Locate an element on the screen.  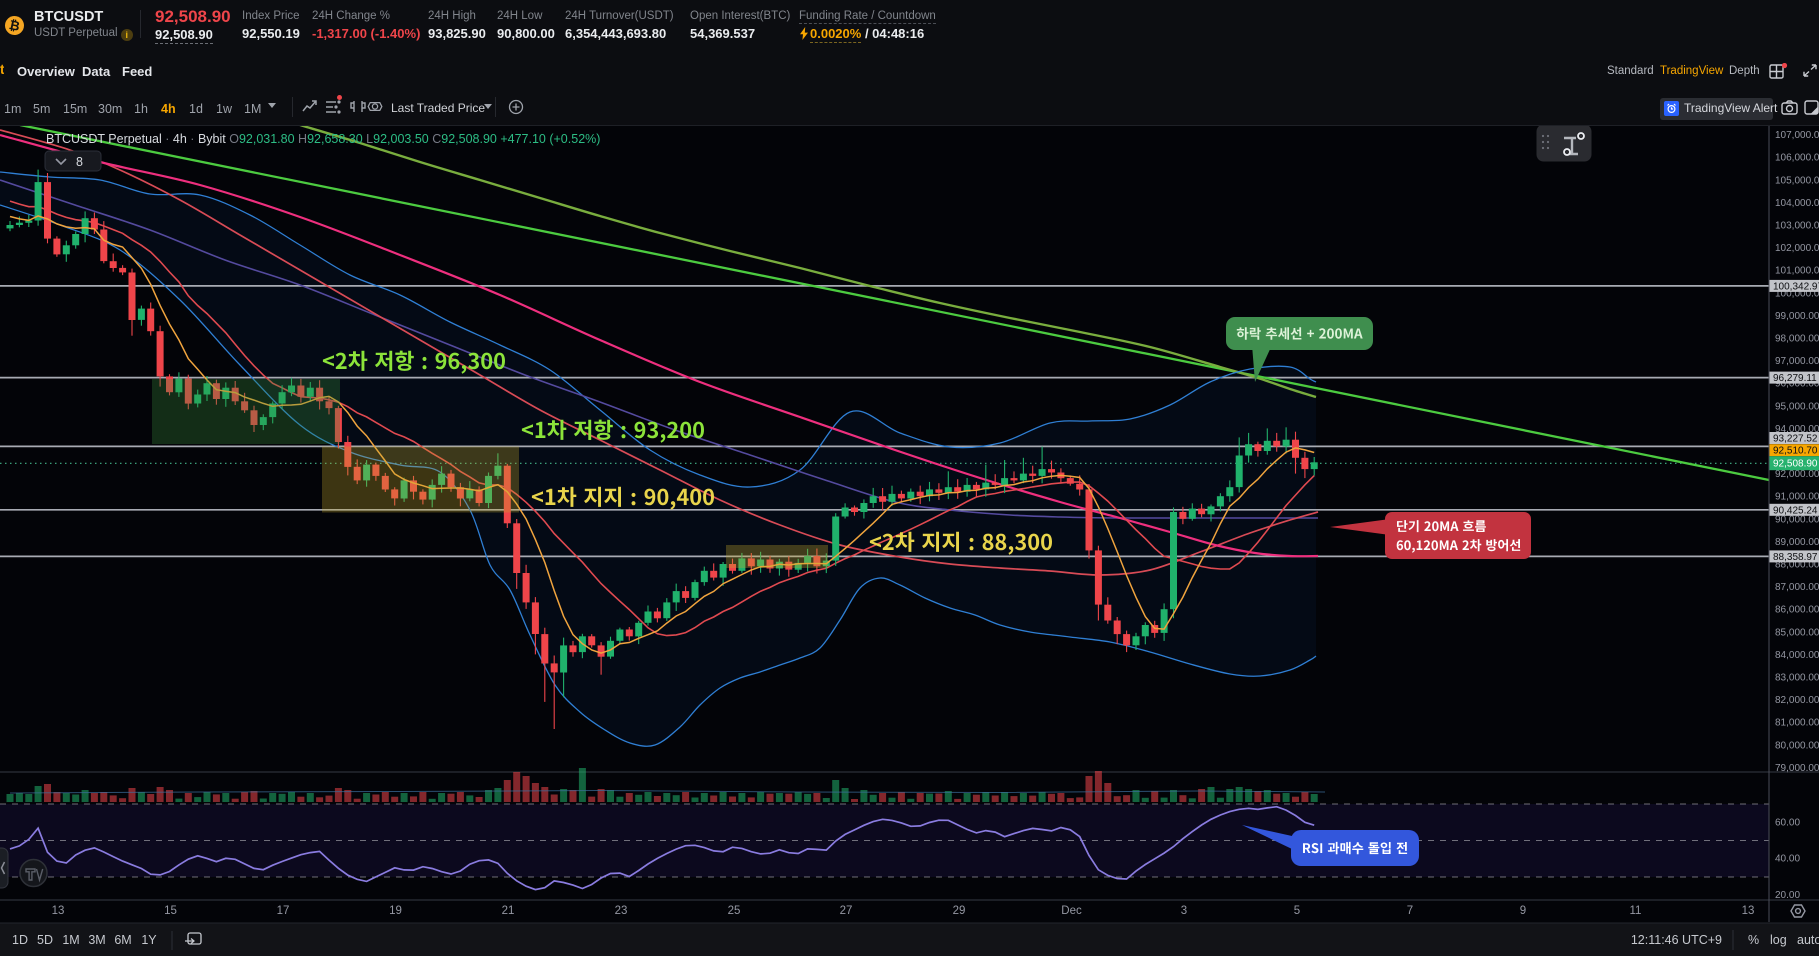
svg-text: 92,000.00 is located at coordinates (1797, 474).